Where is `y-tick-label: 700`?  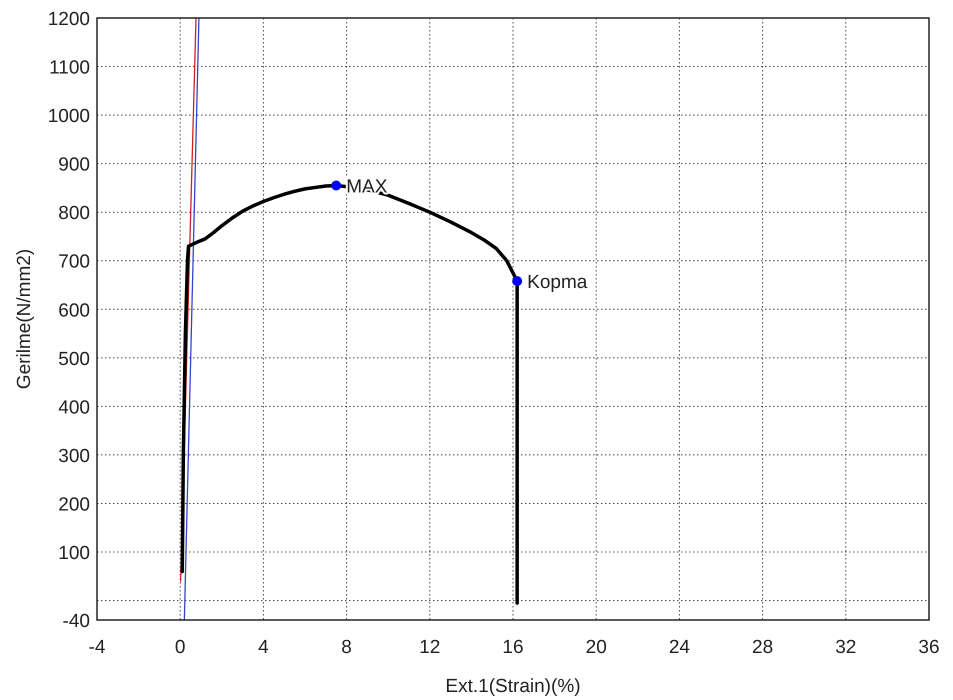
y-tick-label: 700 is located at coordinates (74, 262).